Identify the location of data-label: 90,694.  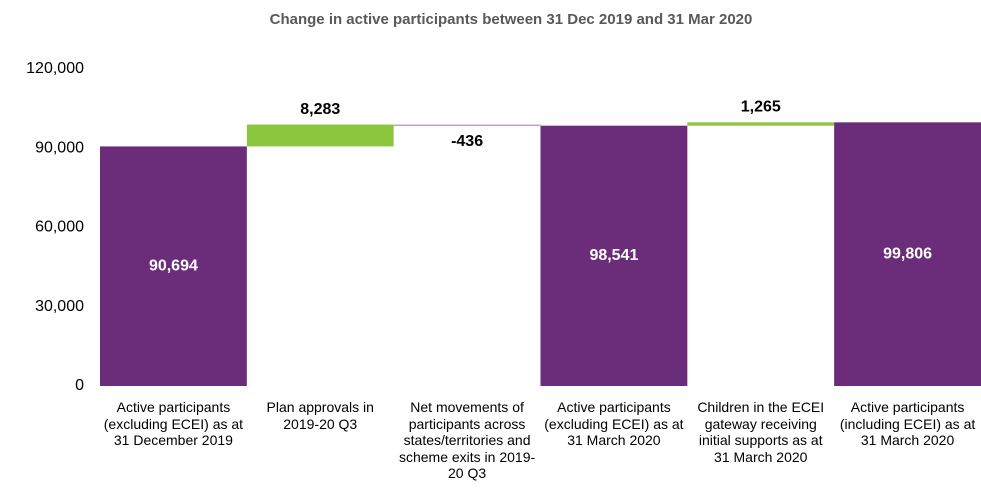
(173, 265).